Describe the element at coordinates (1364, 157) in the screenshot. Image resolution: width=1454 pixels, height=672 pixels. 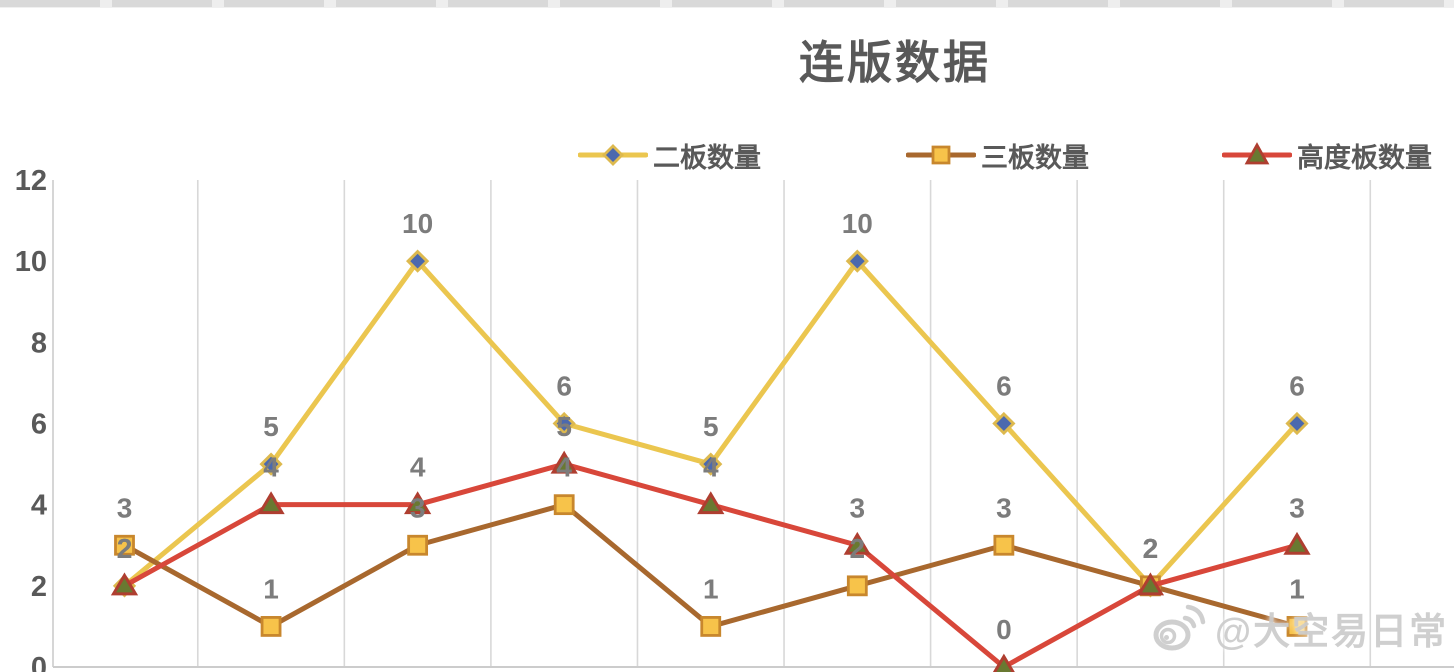
I see `legend-label: 高度板数量` at that location.